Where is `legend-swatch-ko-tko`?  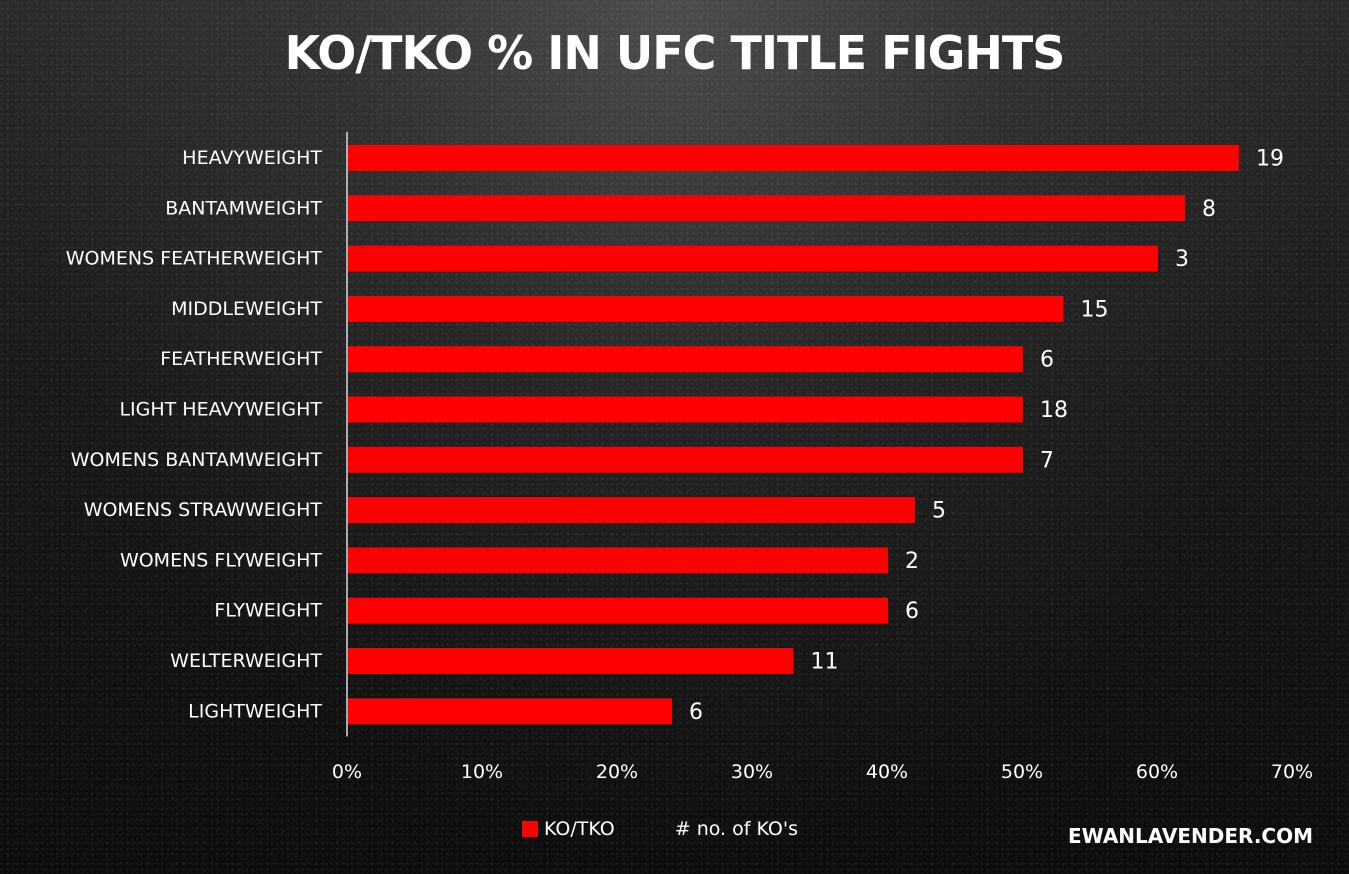
legend-swatch-ko-tko is located at coordinates (530, 829).